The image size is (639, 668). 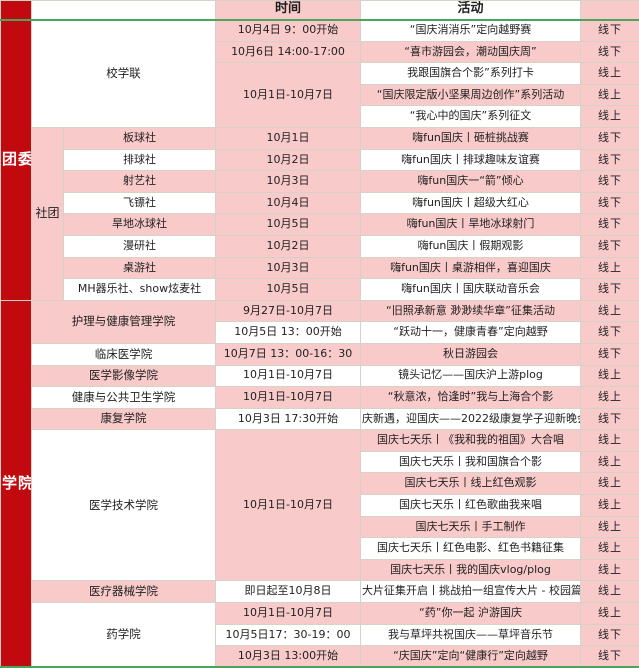 I want to click on activity-cell: 国庆七天乐丨我和国旗合个影, so click(x=470, y=462).